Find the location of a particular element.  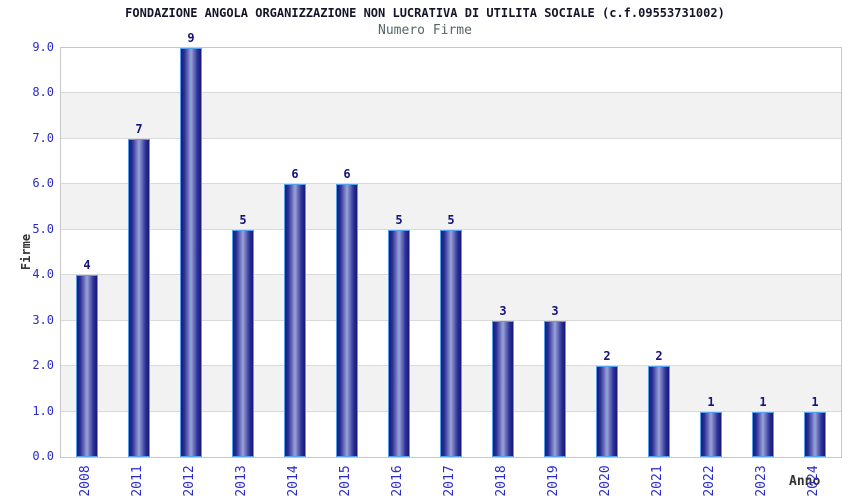

x-tick-label: 2018 is located at coordinates (501, 481).